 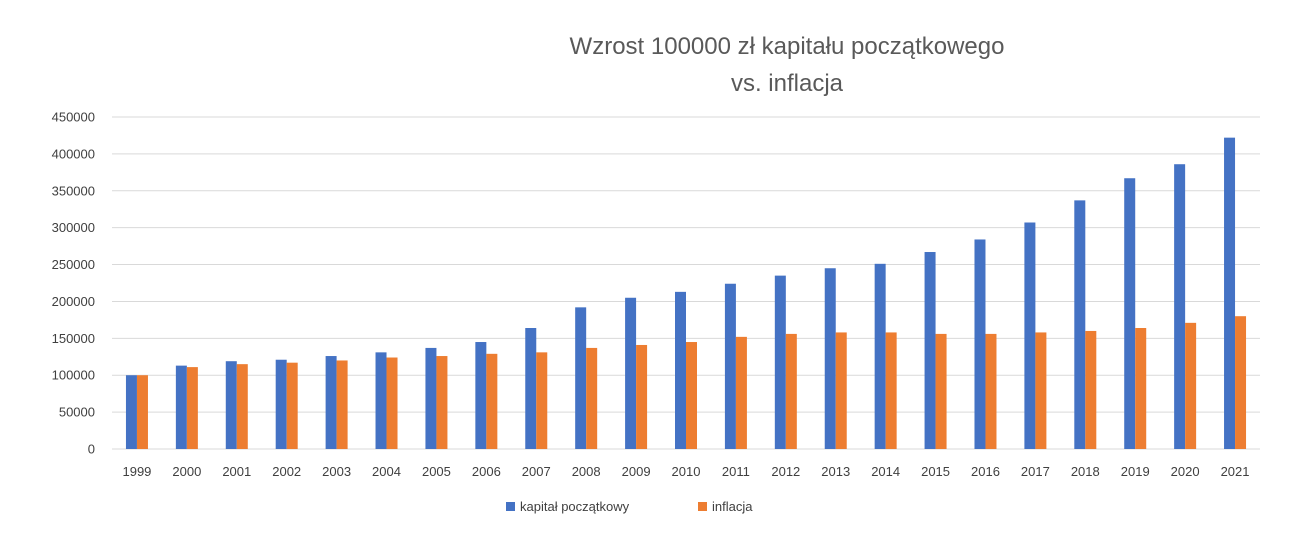 What do you see at coordinates (736, 471) in the screenshot?
I see `x-tick-label: 2011` at bounding box center [736, 471].